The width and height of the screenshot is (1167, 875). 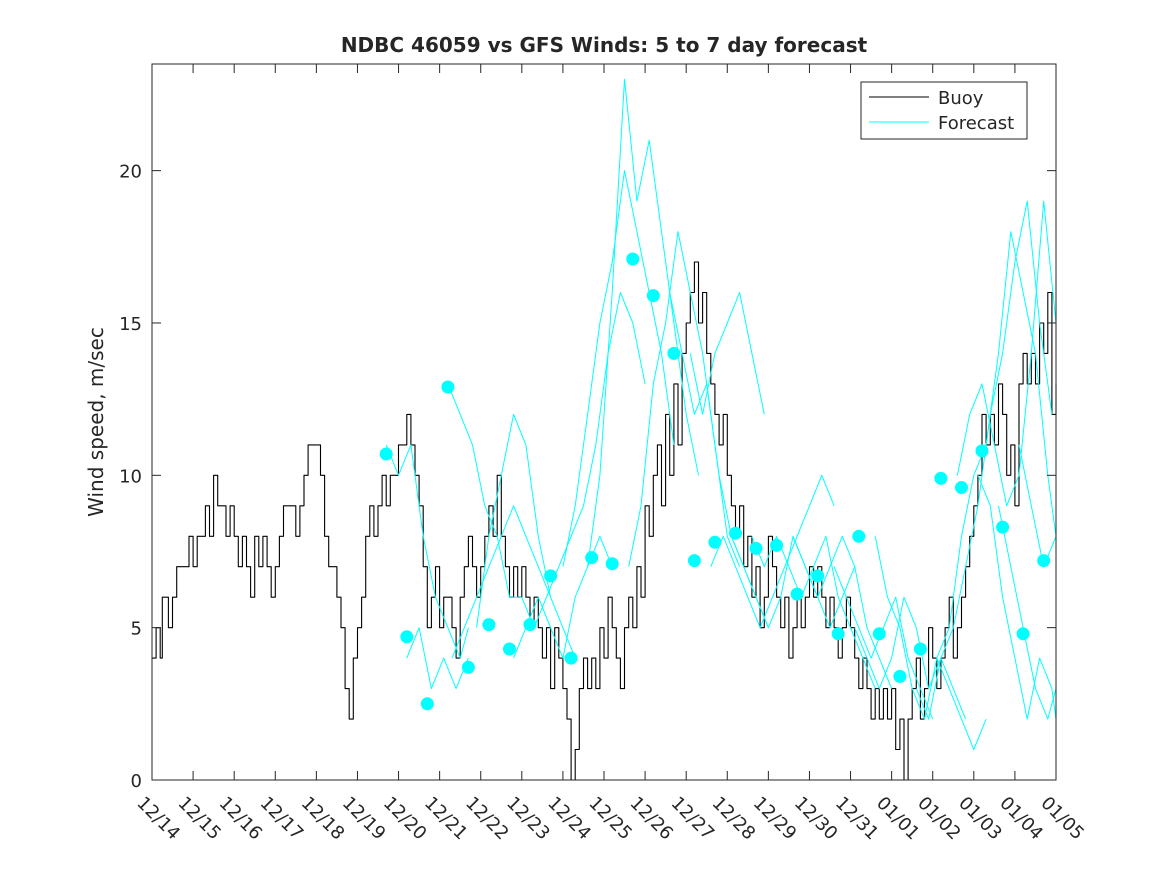 What do you see at coordinates (961, 98) in the screenshot?
I see `legend-buoy-label: Buoy` at bounding box center [961, 98].